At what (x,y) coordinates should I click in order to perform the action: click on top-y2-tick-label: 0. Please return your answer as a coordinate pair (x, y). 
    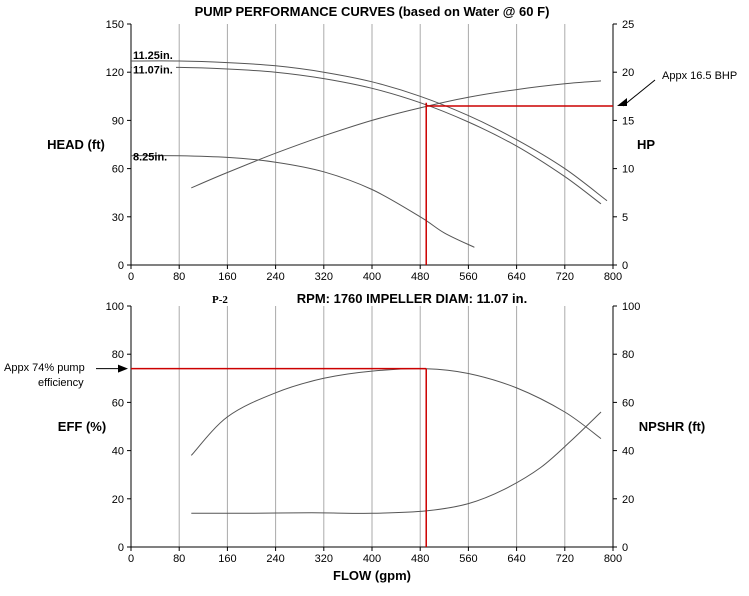
    Looking at the image, I should click on (625, 266).